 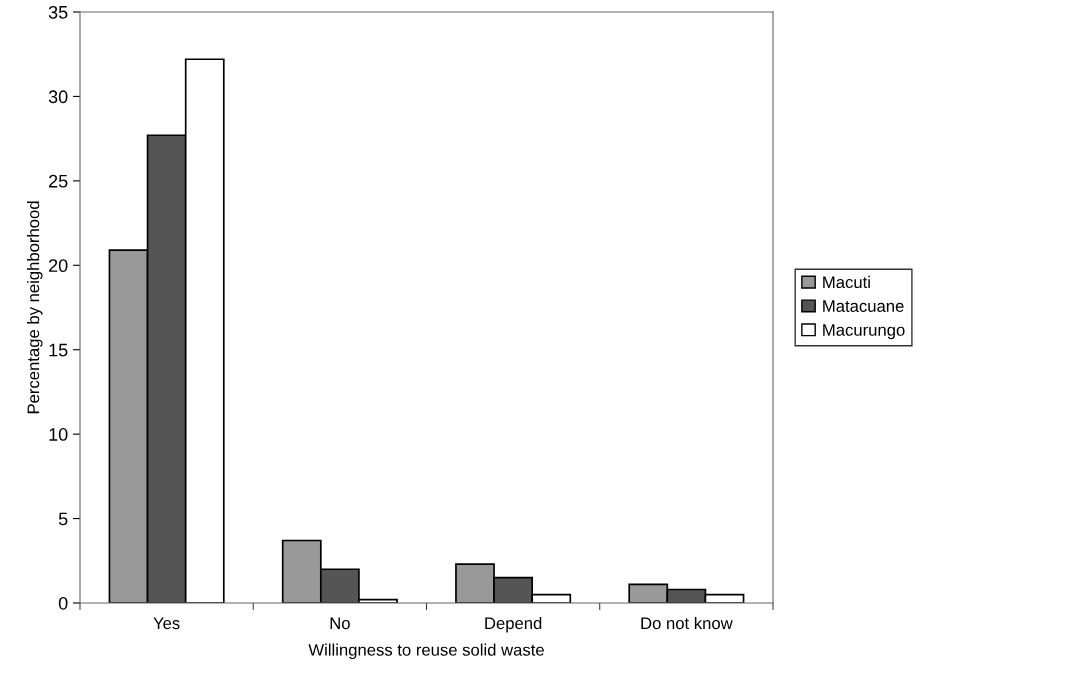 What do you see at coordinates (58, 434) in the screenshot?
I see `y-tick-label: 10` at bounding box center [58, 434].